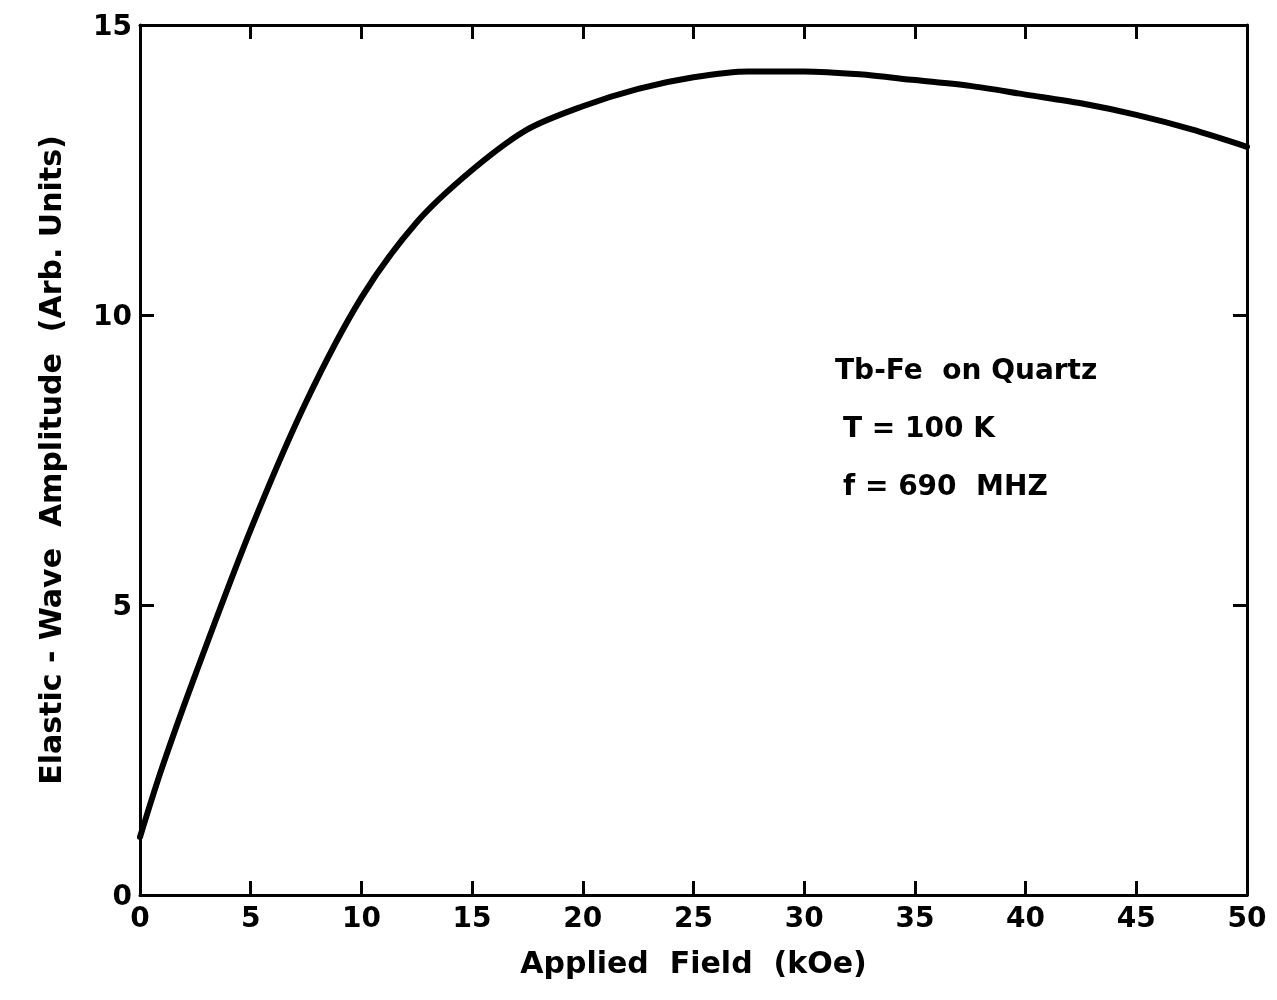 This screenshot has height=1000, width=1277. I want to click on x-tick-label: 40, so click(1026, 917).